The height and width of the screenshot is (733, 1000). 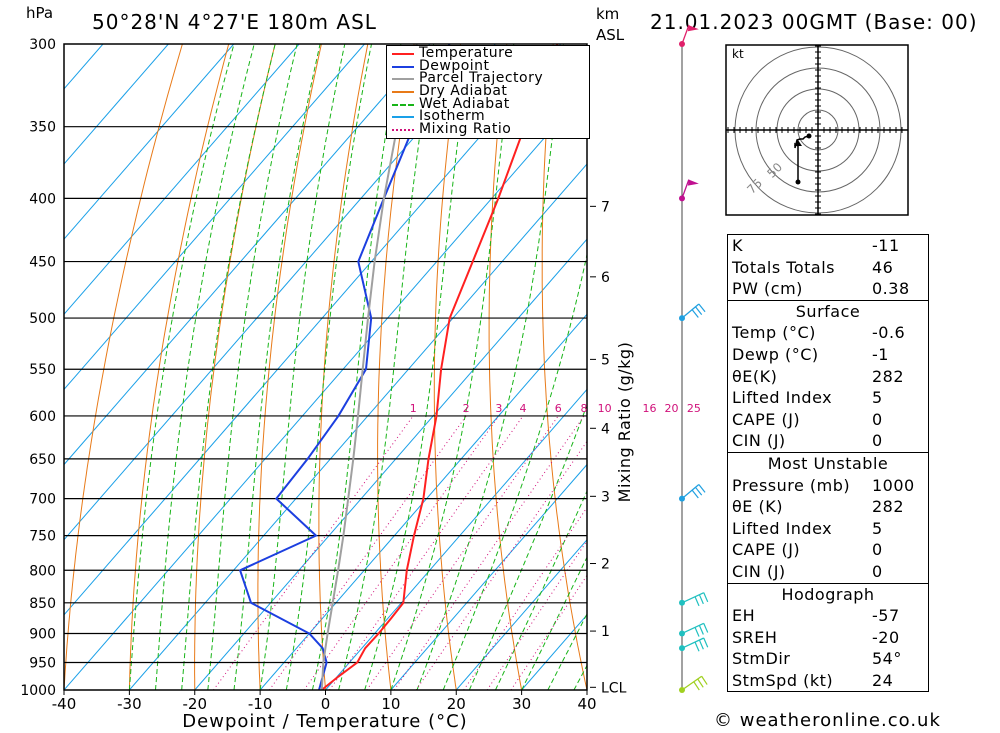 I want to click on series-parcel-trajectory, so click(x=369, y=367).